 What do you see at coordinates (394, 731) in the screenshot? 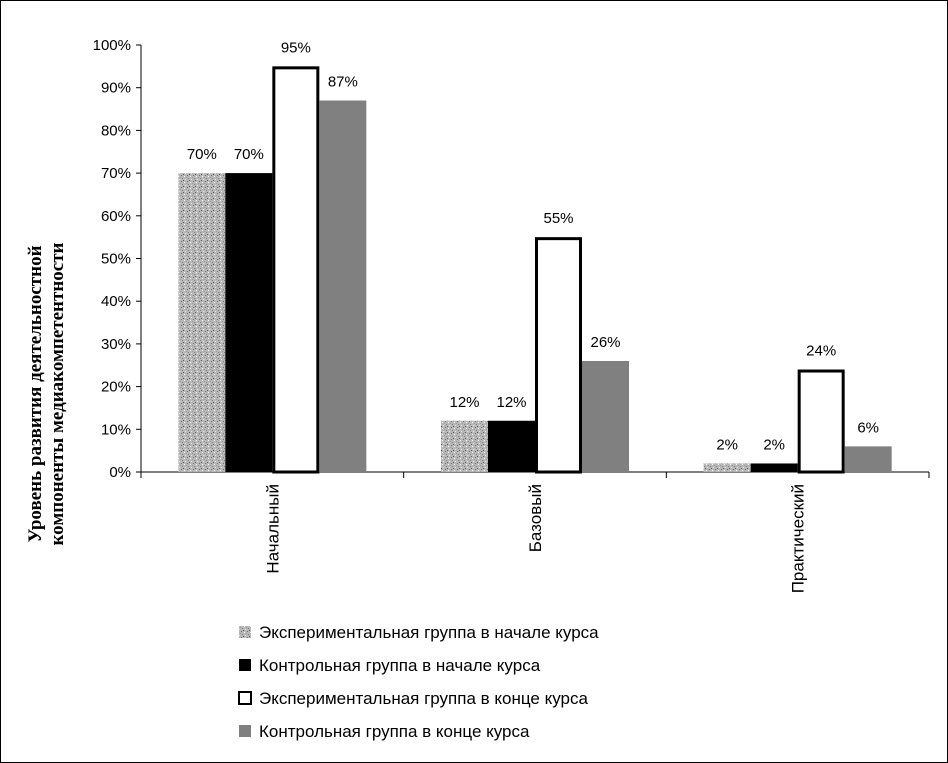
I see `legend-entry-label: Контрольная группа в конце курса` at bounding box center [394, 731].